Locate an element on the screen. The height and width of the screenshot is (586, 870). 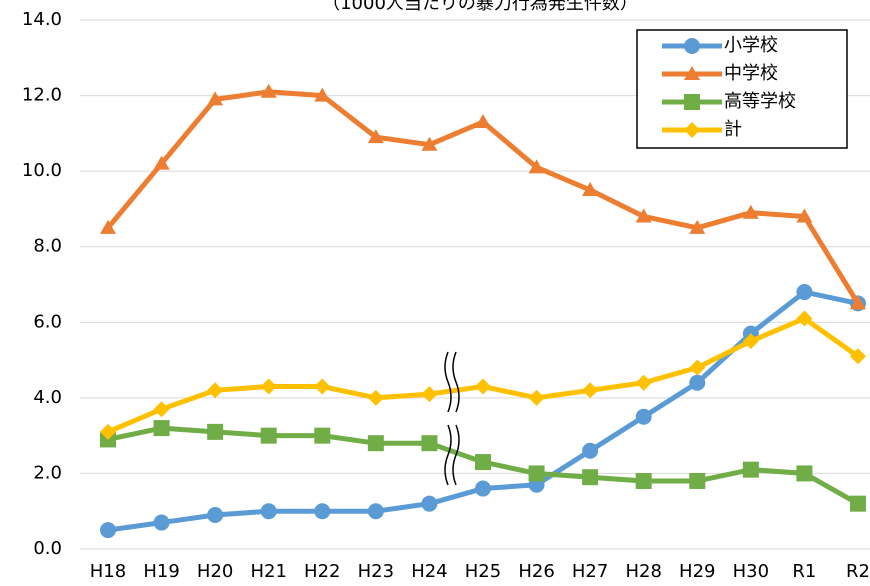
x-tick-label: H28 is located at coordinates (643, 571).